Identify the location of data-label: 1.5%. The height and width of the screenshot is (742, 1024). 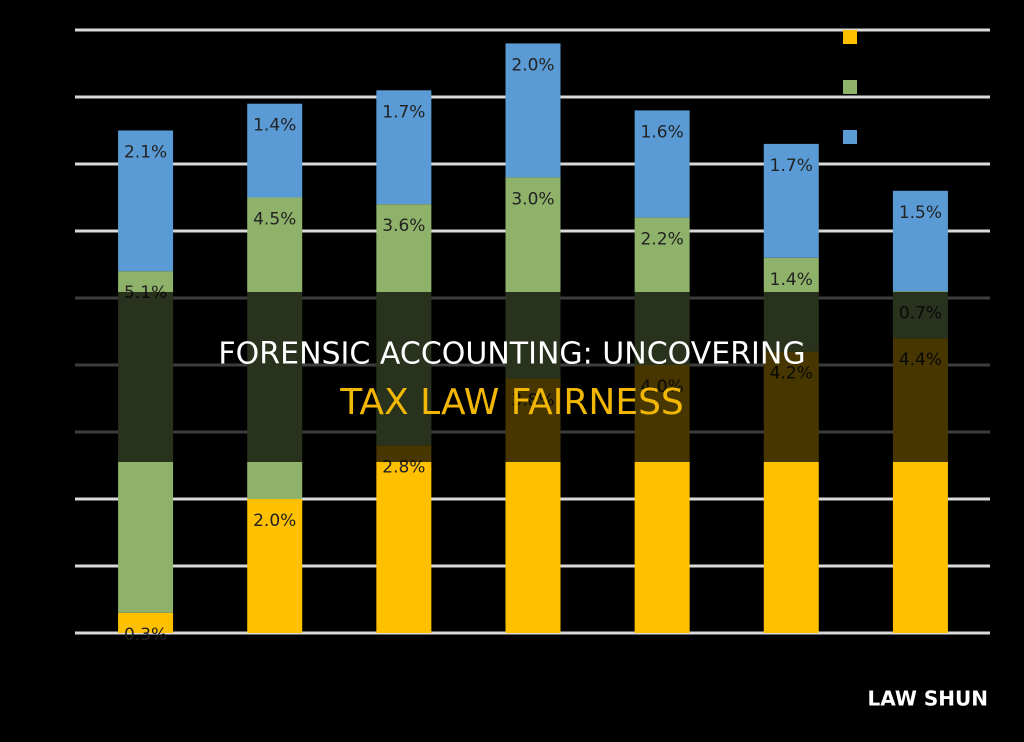
(920, 213).